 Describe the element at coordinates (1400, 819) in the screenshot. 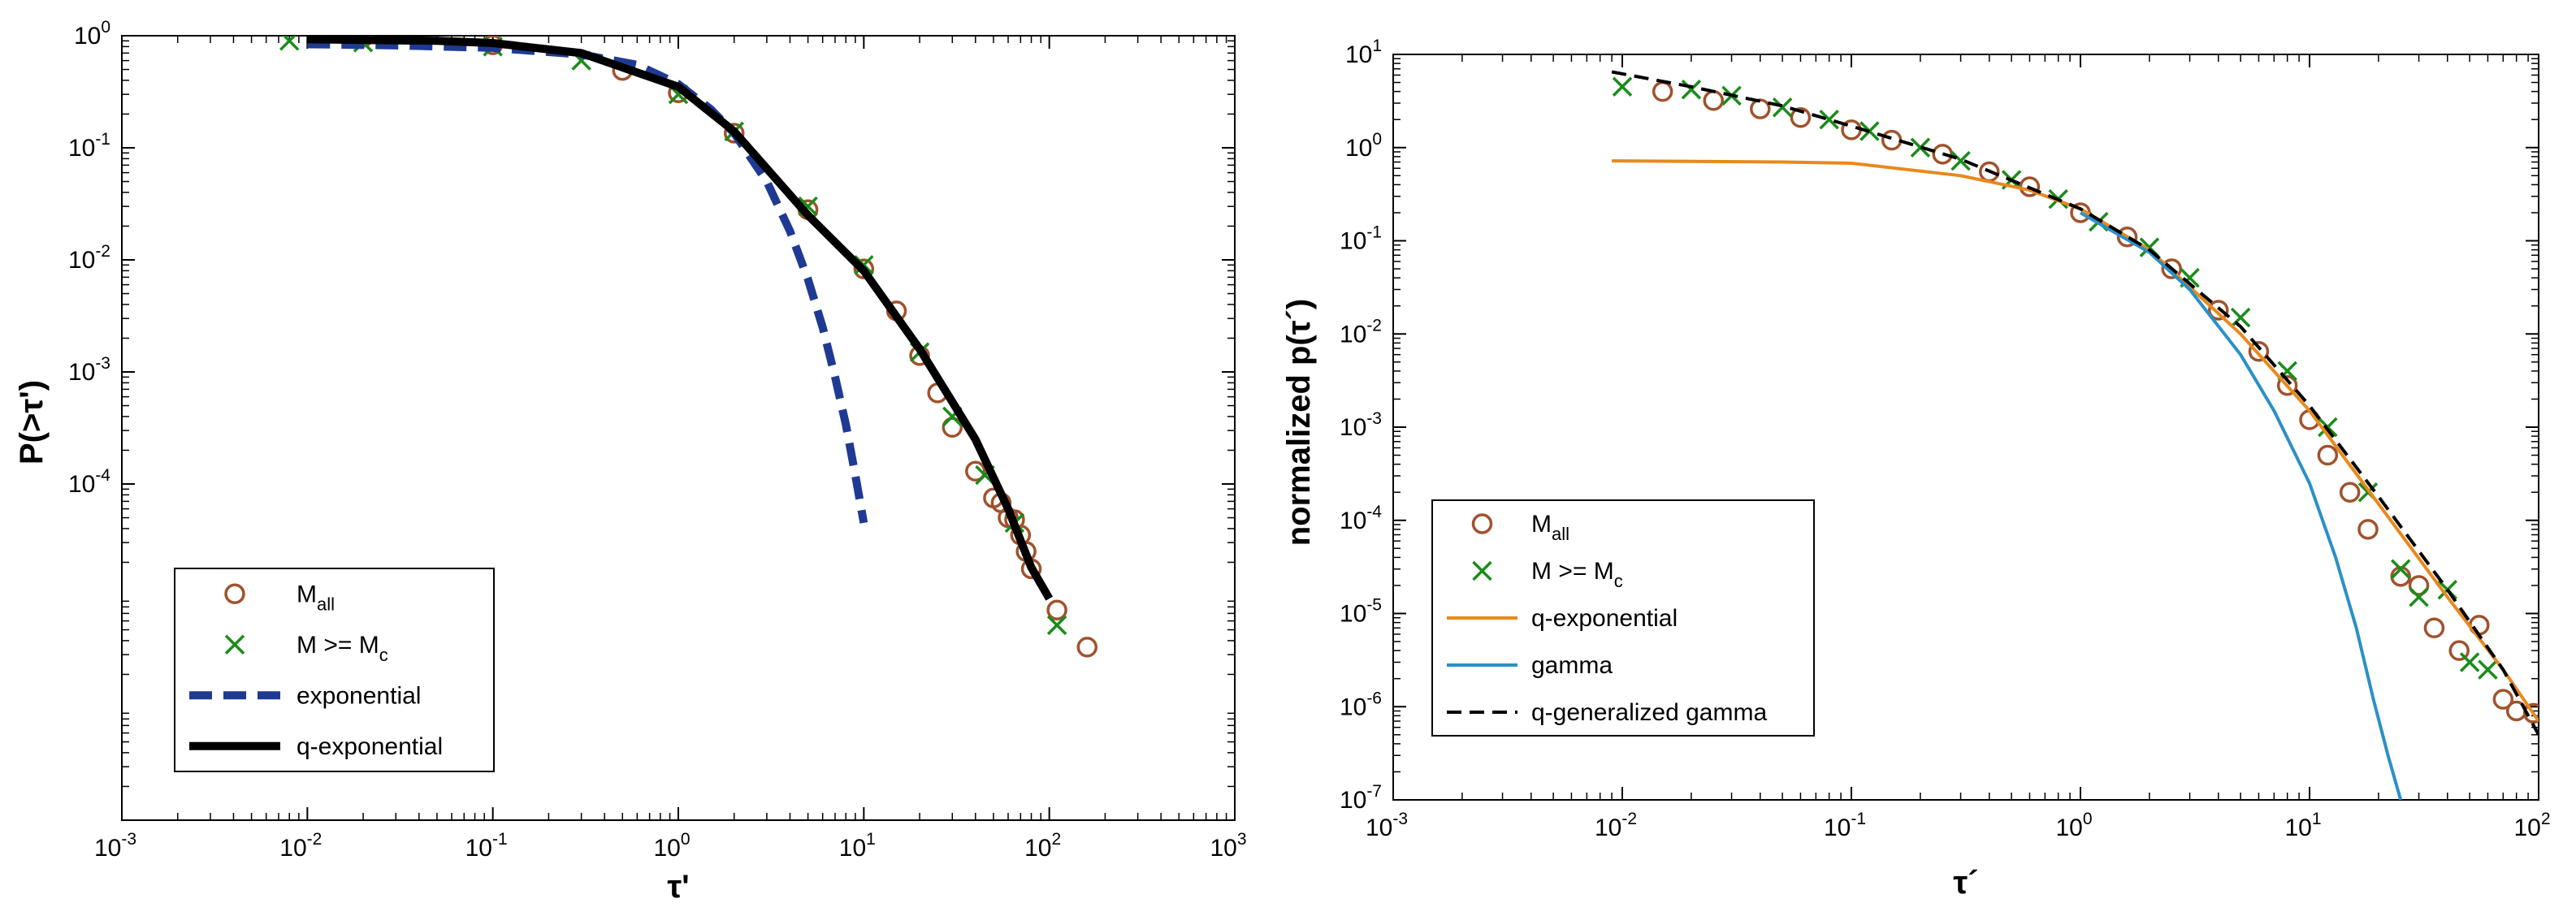

I see `x-tick-exp: -3` at that location.